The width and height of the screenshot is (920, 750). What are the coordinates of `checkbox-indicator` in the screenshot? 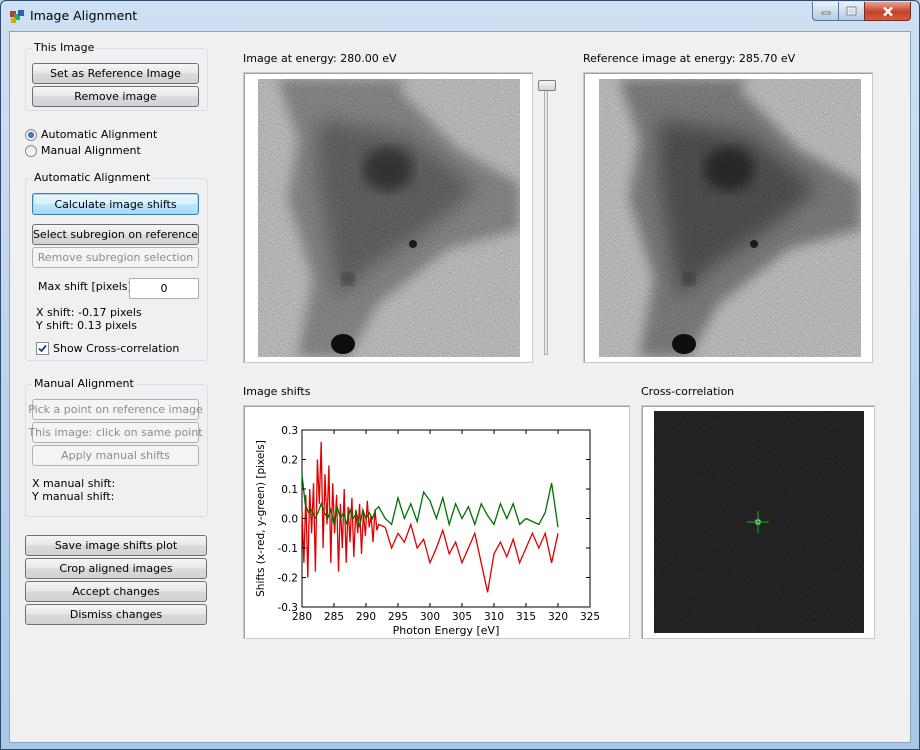 It's located at (42, 348).